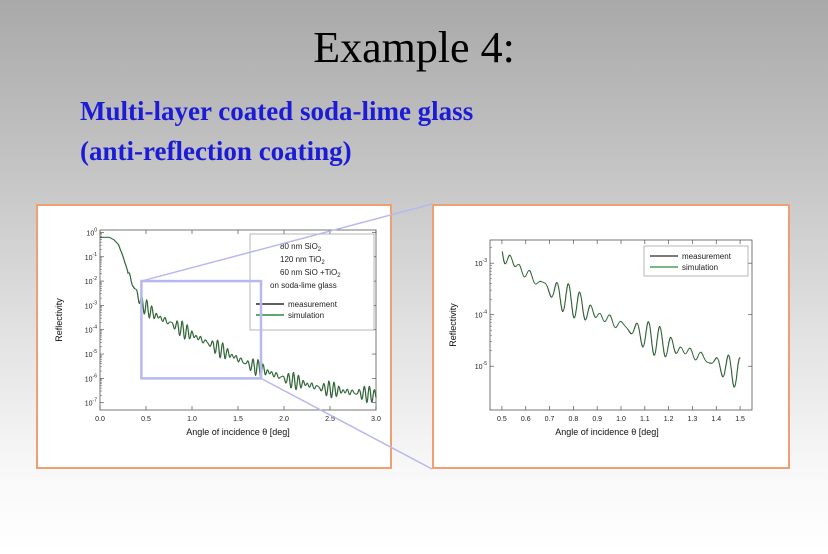 This screenshot has width=828, height=554. What do you see at coordinates (284, 419) in the screenshot?
I see `x-tick-label: 2.0` at bounding box center [284, 419].